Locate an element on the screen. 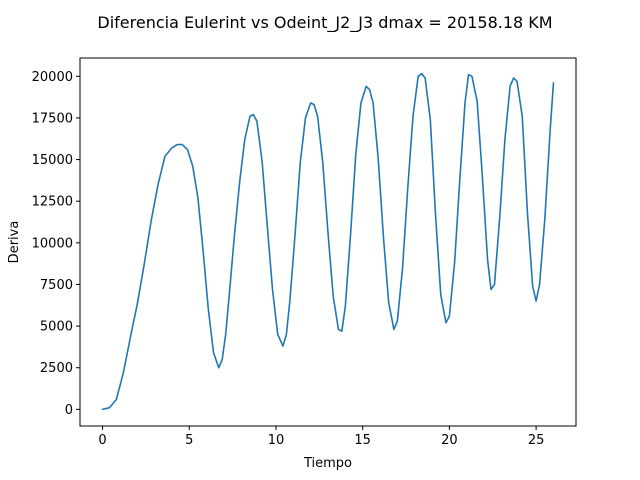  x-tick-label: 25 is located at coordinates (536, 440).